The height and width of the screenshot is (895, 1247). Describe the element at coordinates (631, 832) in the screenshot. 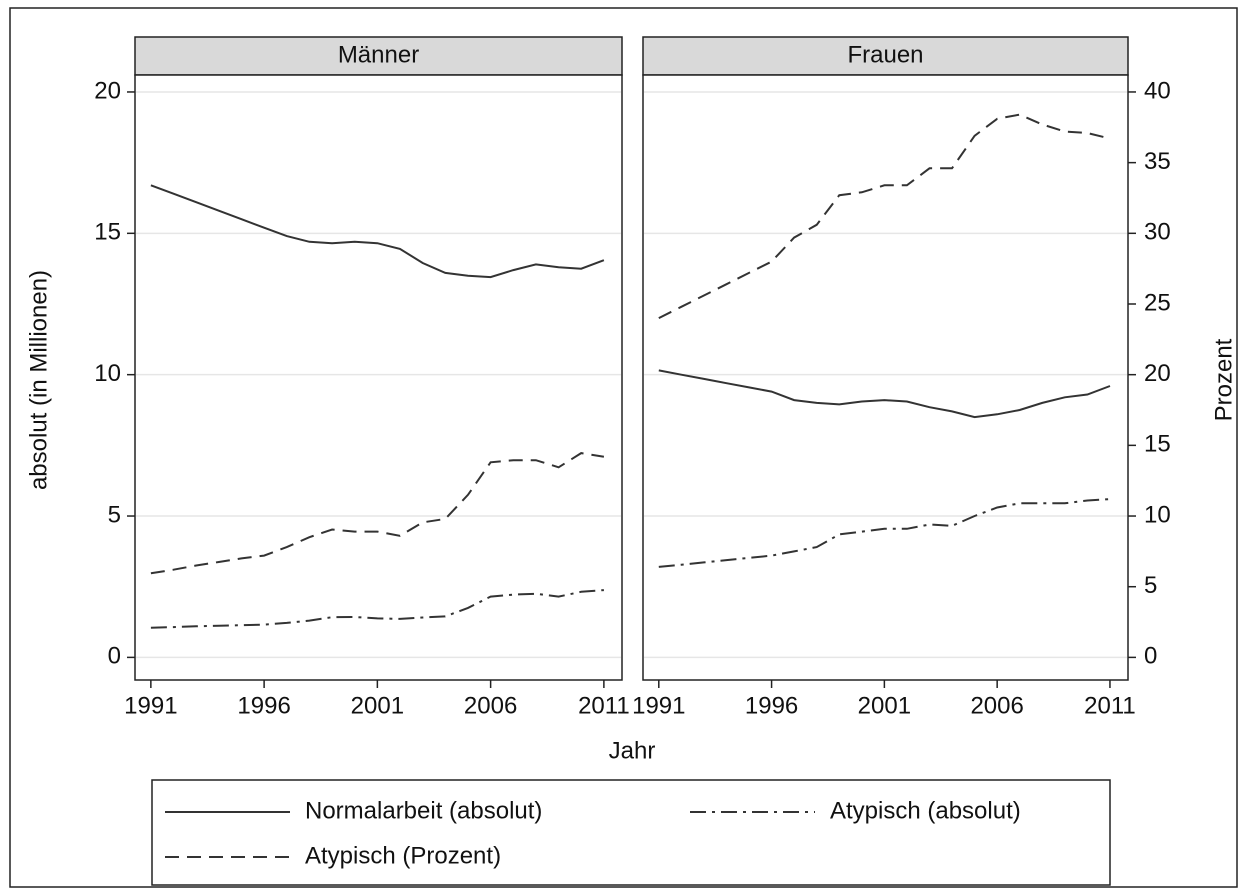

I see `legend` at that location.